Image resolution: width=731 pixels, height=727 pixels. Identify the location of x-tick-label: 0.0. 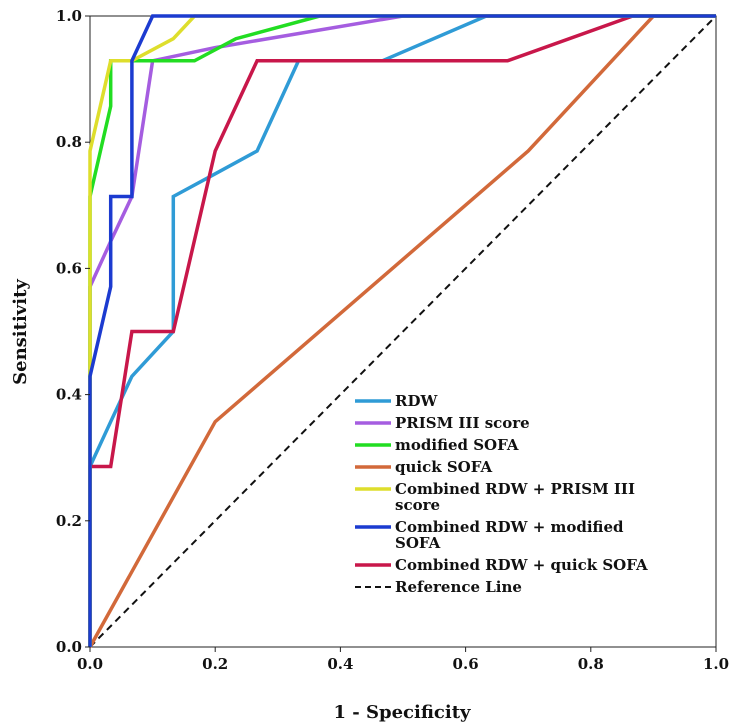
(90, 664).